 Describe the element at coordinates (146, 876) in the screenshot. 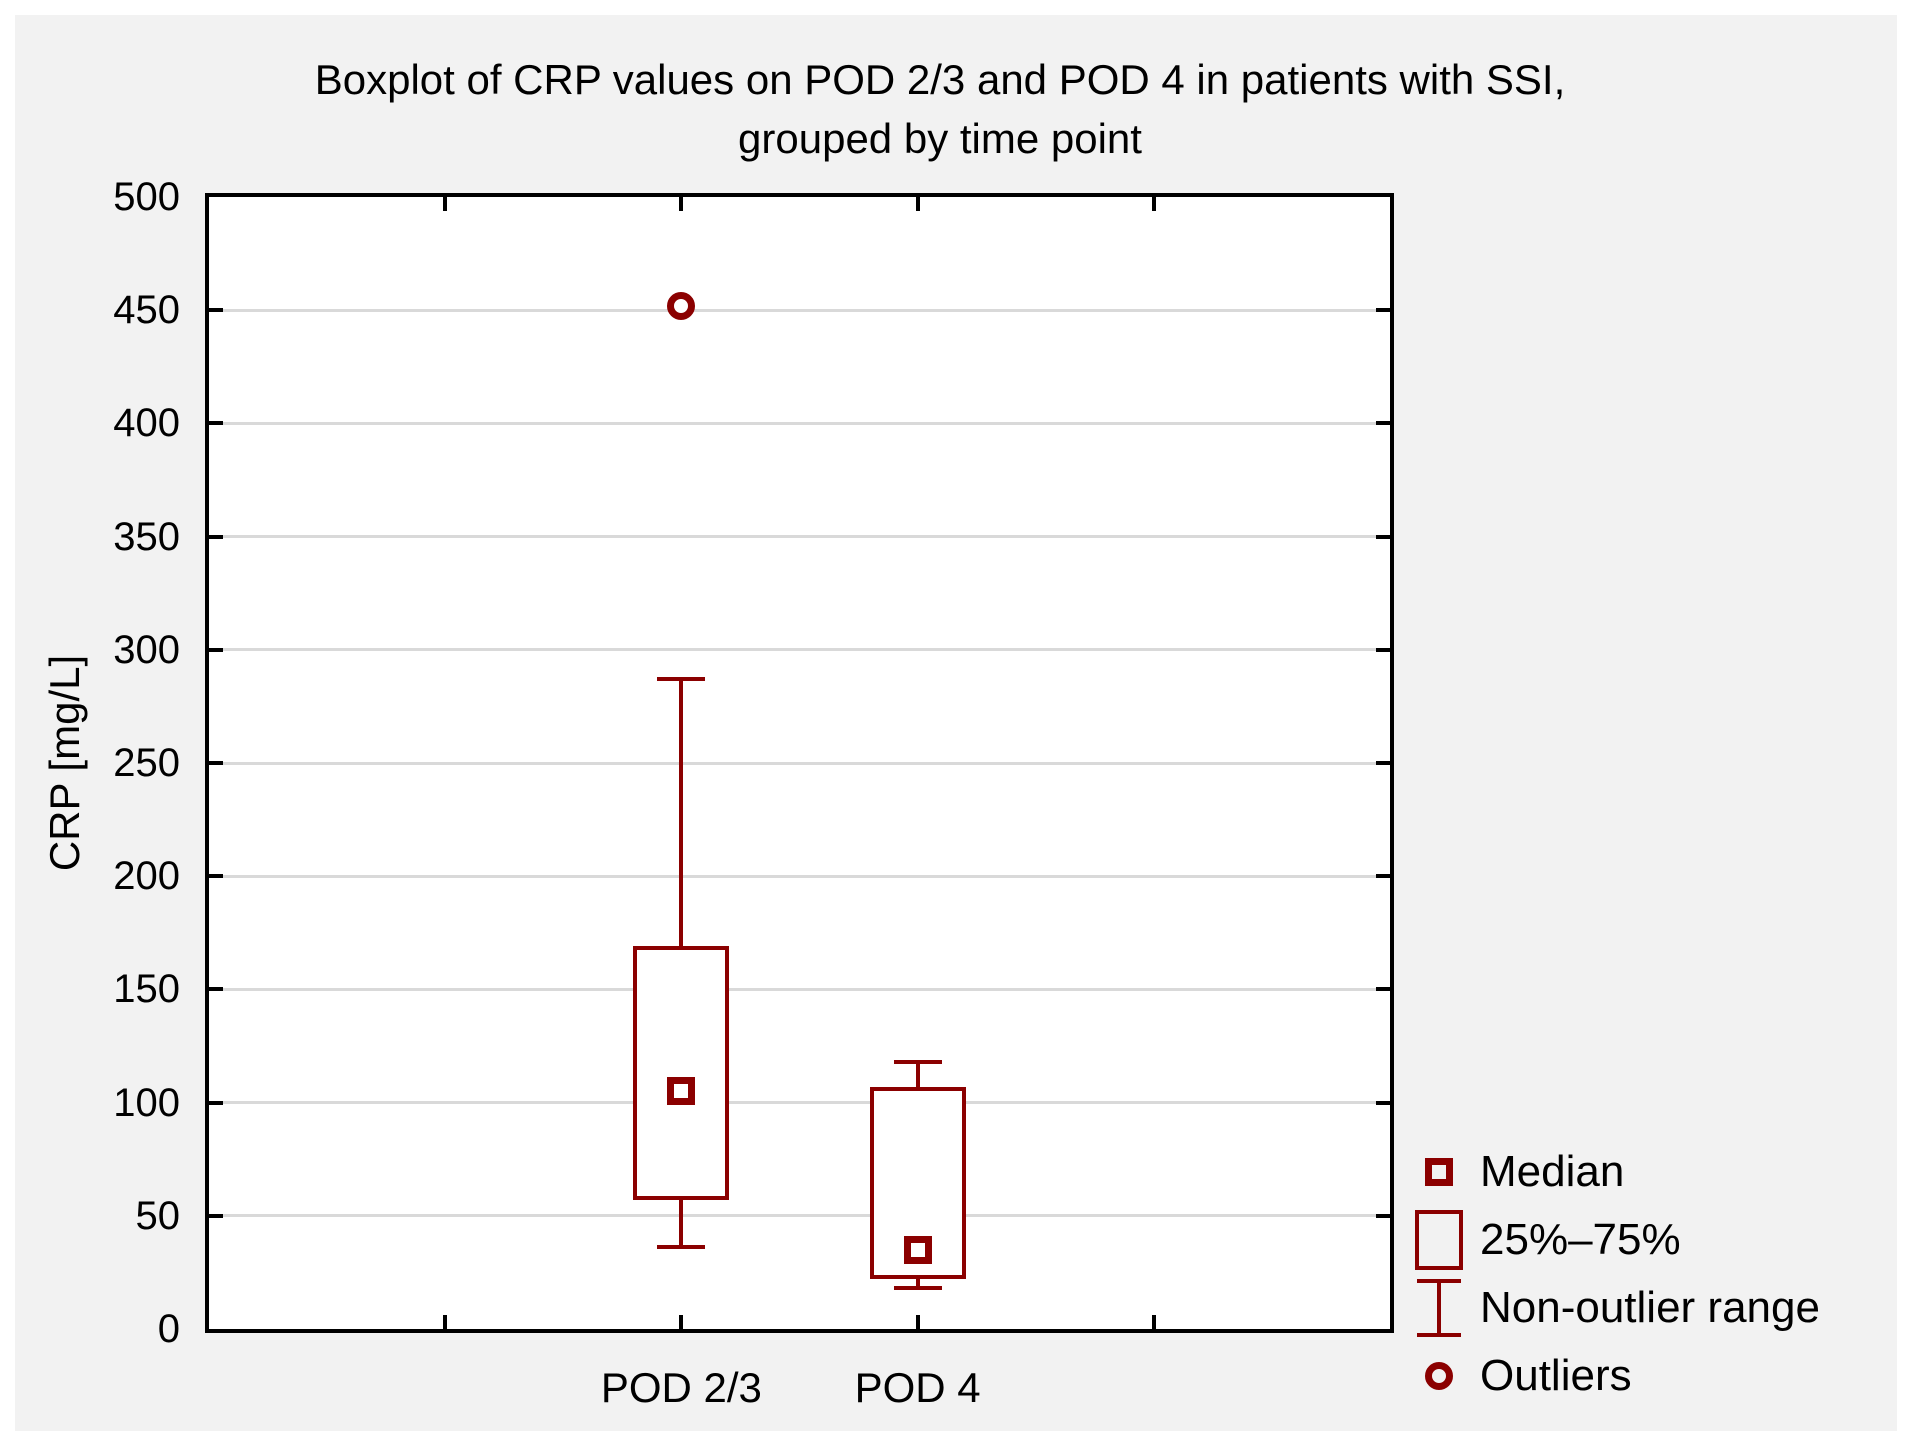

I see `y-tick-label: 200` at that location.